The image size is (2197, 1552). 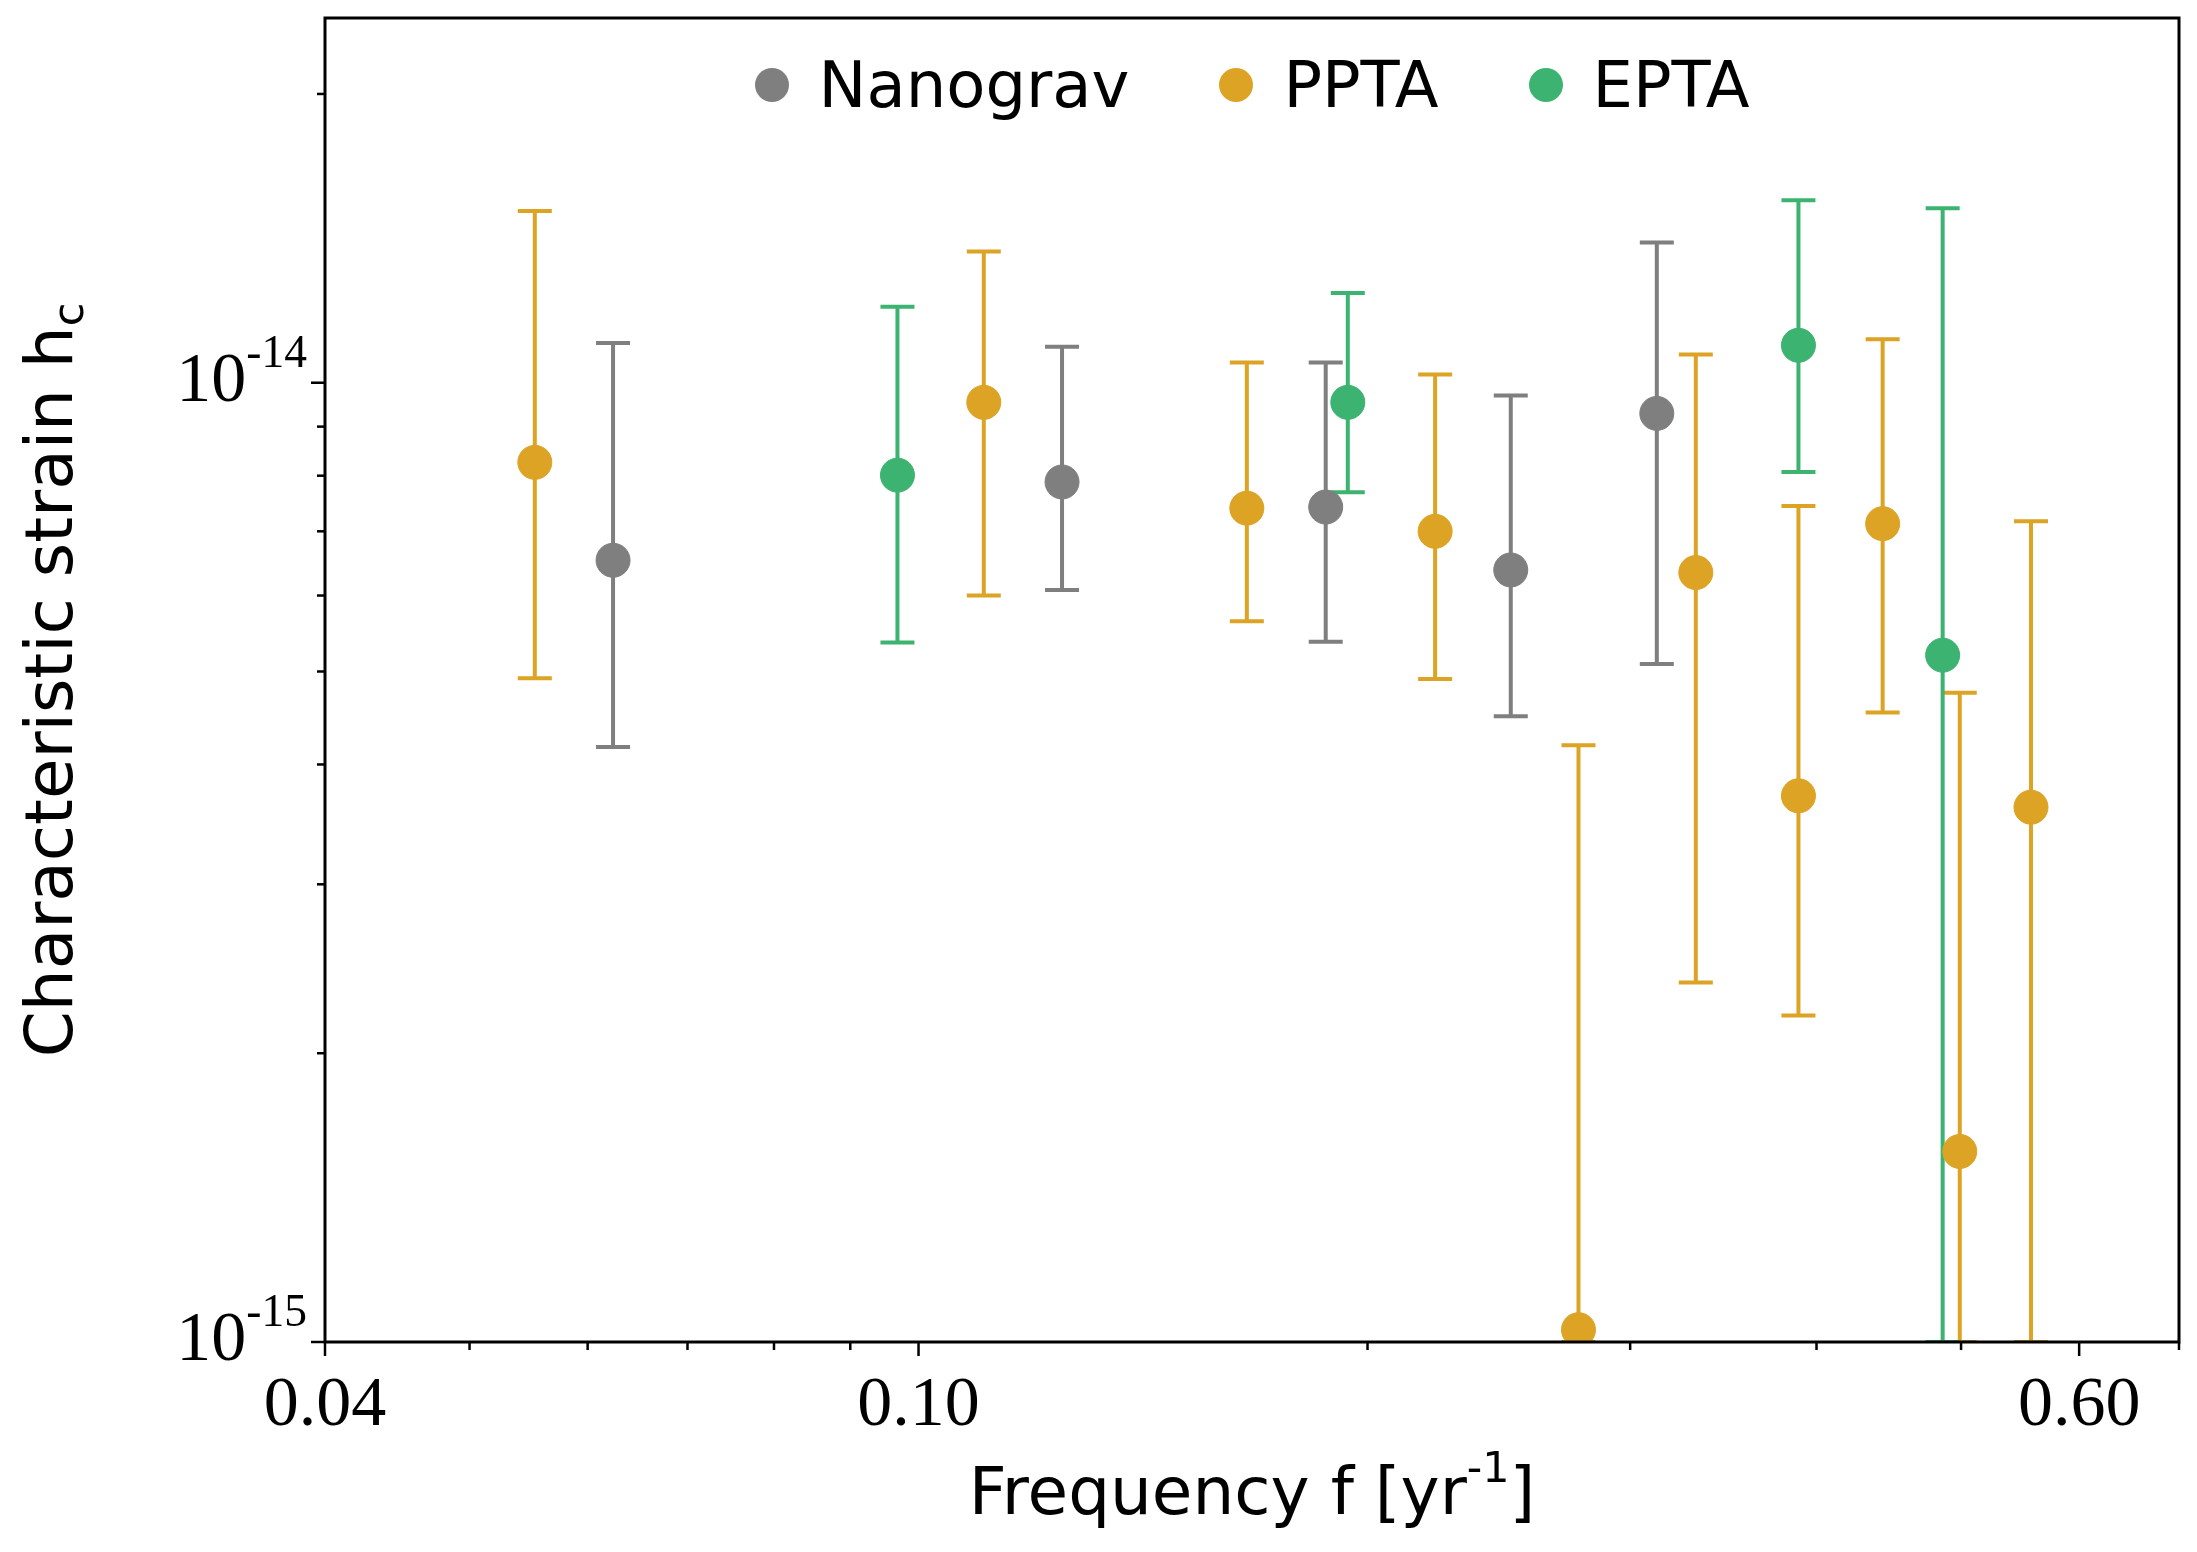 I want to click on legend-label: EPTA, so click(x=1671, y=85).